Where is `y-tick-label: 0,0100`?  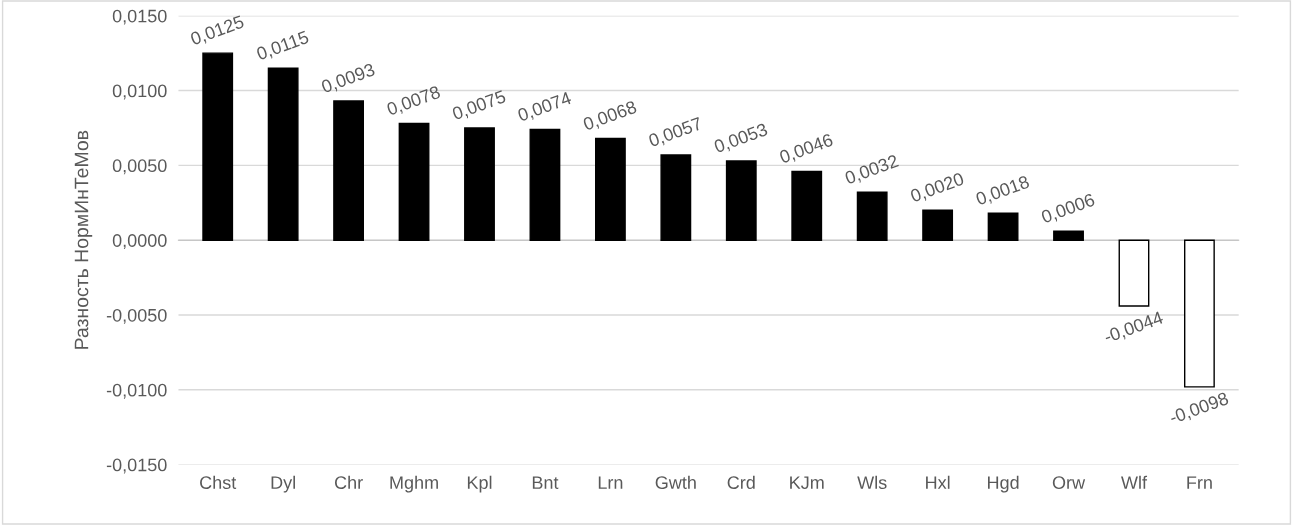 y-tick-label: 0,0100 is located at coordinates (139, 92).